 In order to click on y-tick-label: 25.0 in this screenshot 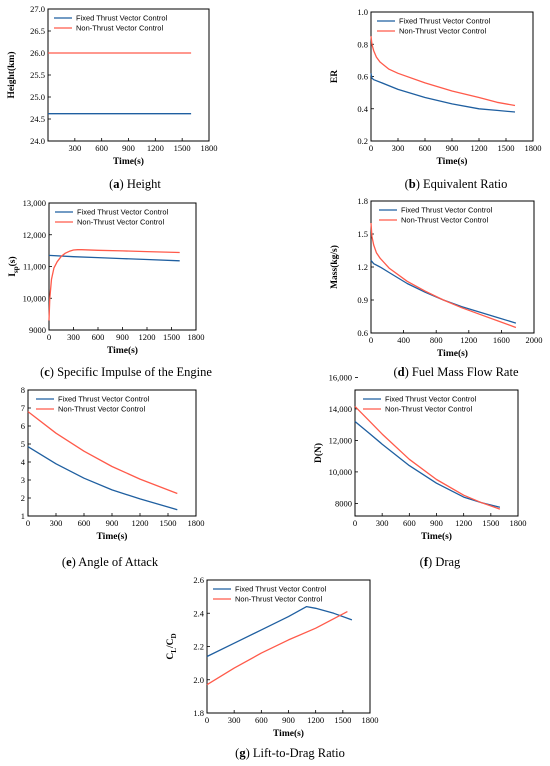, I will do `click(37, 97)`.